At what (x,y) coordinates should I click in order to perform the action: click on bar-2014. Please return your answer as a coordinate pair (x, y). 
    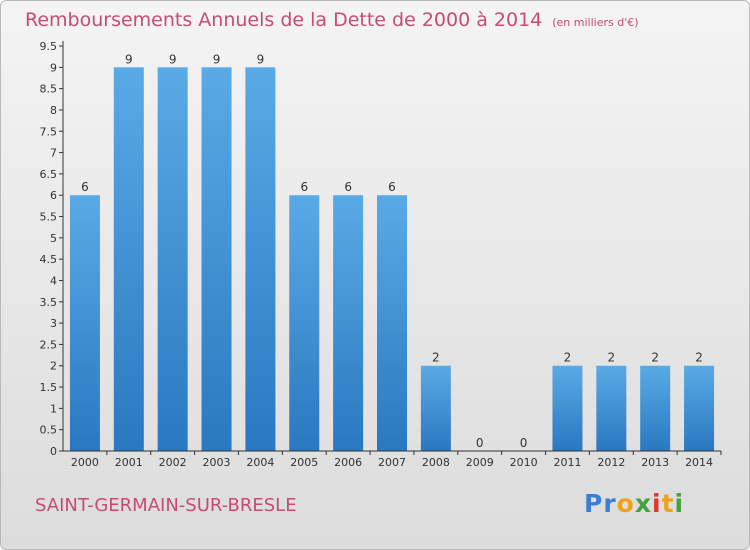
    Looking at the image, I should click on (699, 408).